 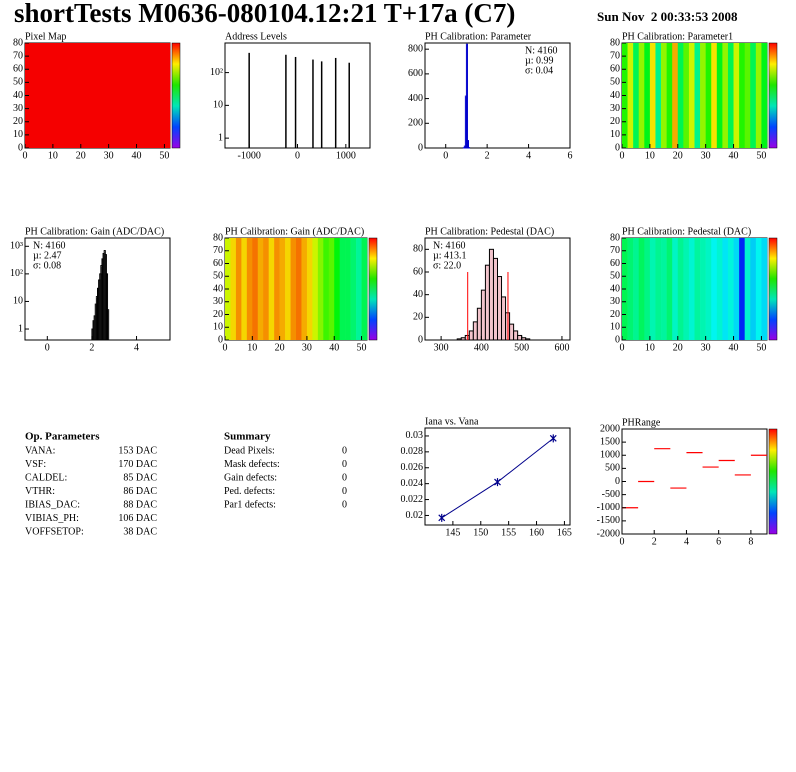 What do you see at coordinates (252, 464) in the screenshot?
I see `summary-label: Mask defects:` at bounding box center [252, 464].